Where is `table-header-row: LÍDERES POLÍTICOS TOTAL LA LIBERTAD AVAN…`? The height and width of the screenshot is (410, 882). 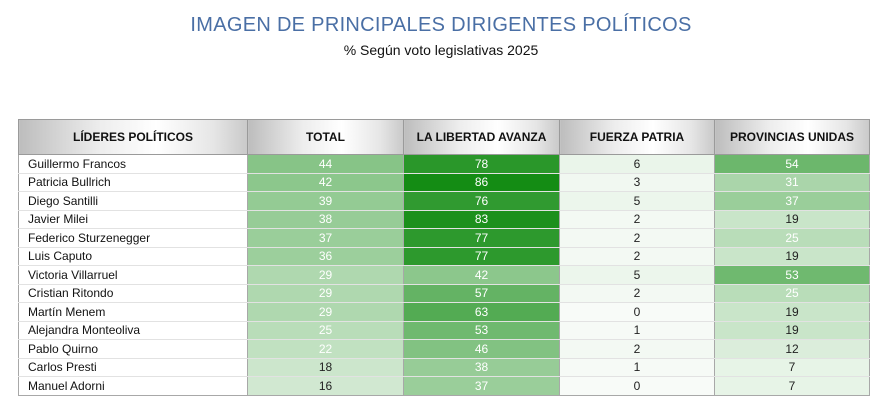
table-header-row: LÍDERES POLÍTICOS TOTAL LA LIBERTAD AVAN… is located at coordinates (444, 137).